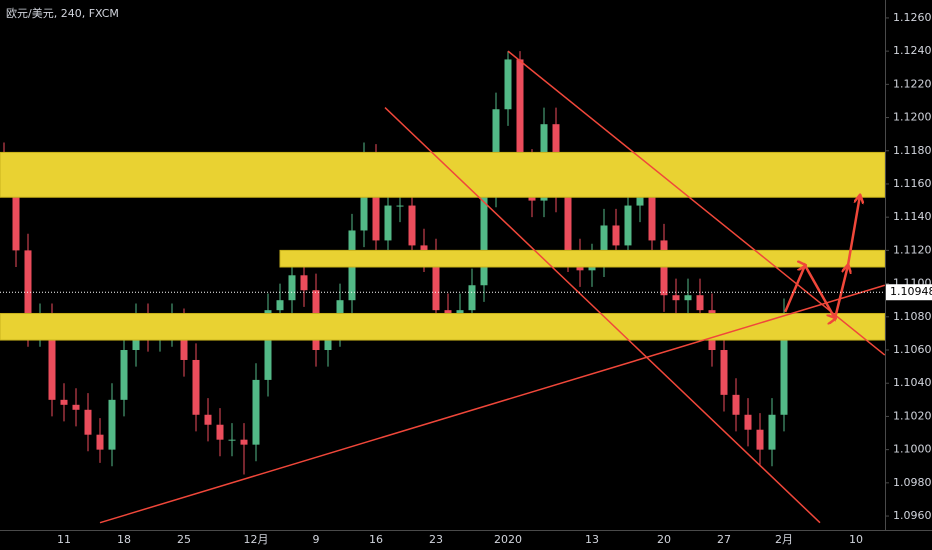  I want to click on y-tick-label: 1.11400, so click(912, 216).